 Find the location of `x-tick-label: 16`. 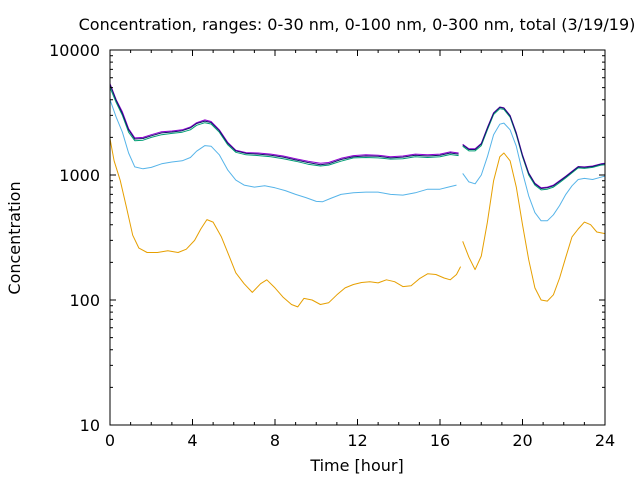

x-tick-label: 16 is located at coordinates (440, 440).